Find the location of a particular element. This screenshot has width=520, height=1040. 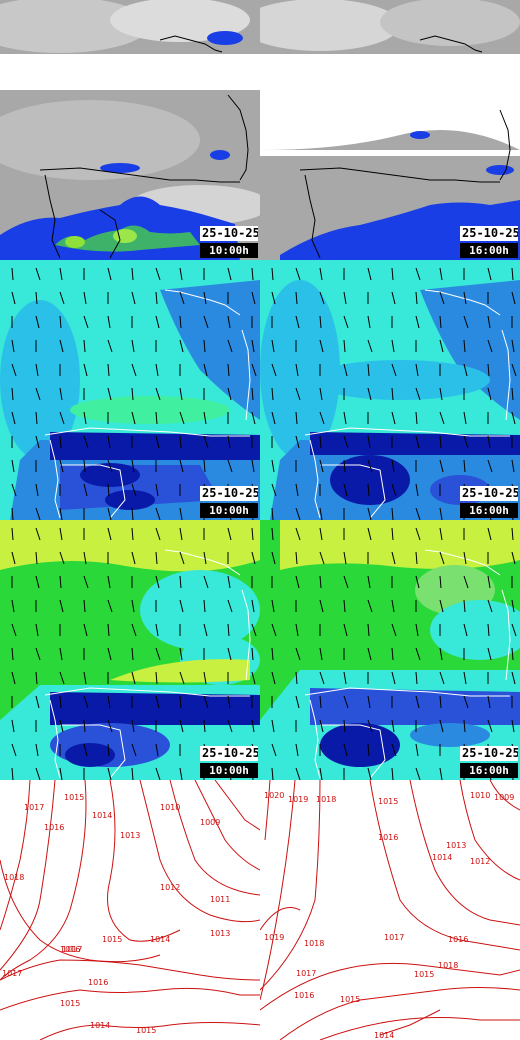

timestamp: 25-10-25 10:00h is located at coordinates (229, 502).